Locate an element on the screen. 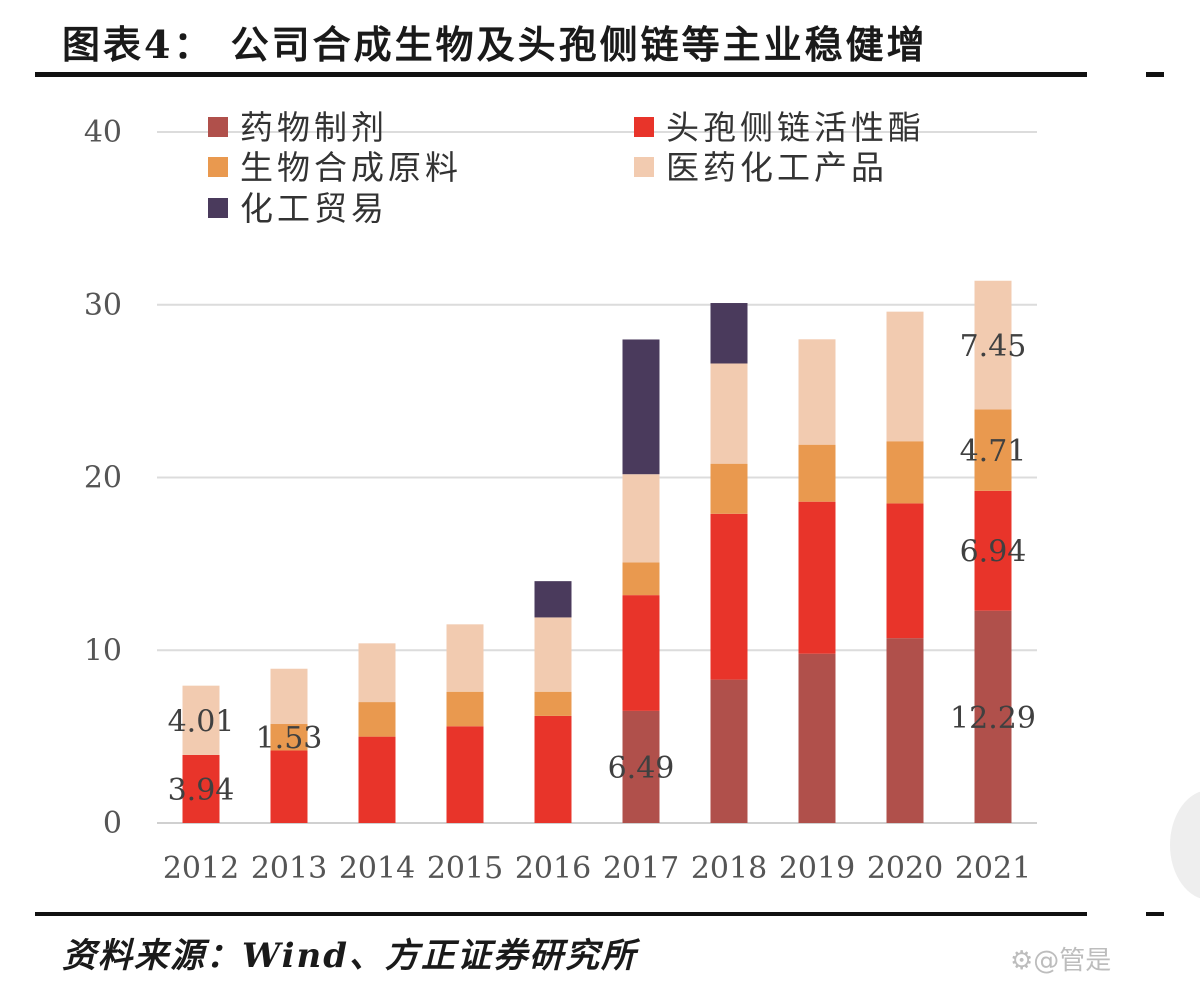 The width and height of the screenshot is (1200, 996). top-rule is located at coordinates (561, 74).